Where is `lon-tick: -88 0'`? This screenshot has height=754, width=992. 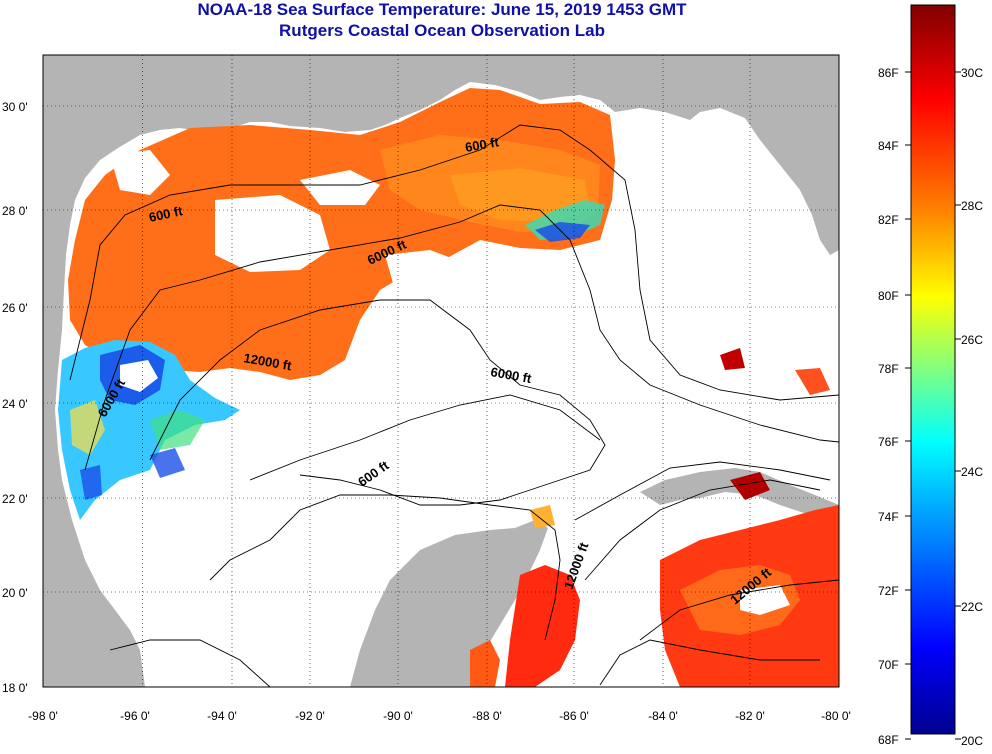
lon-tick: -88 0' is located at coordinates (487, 716).